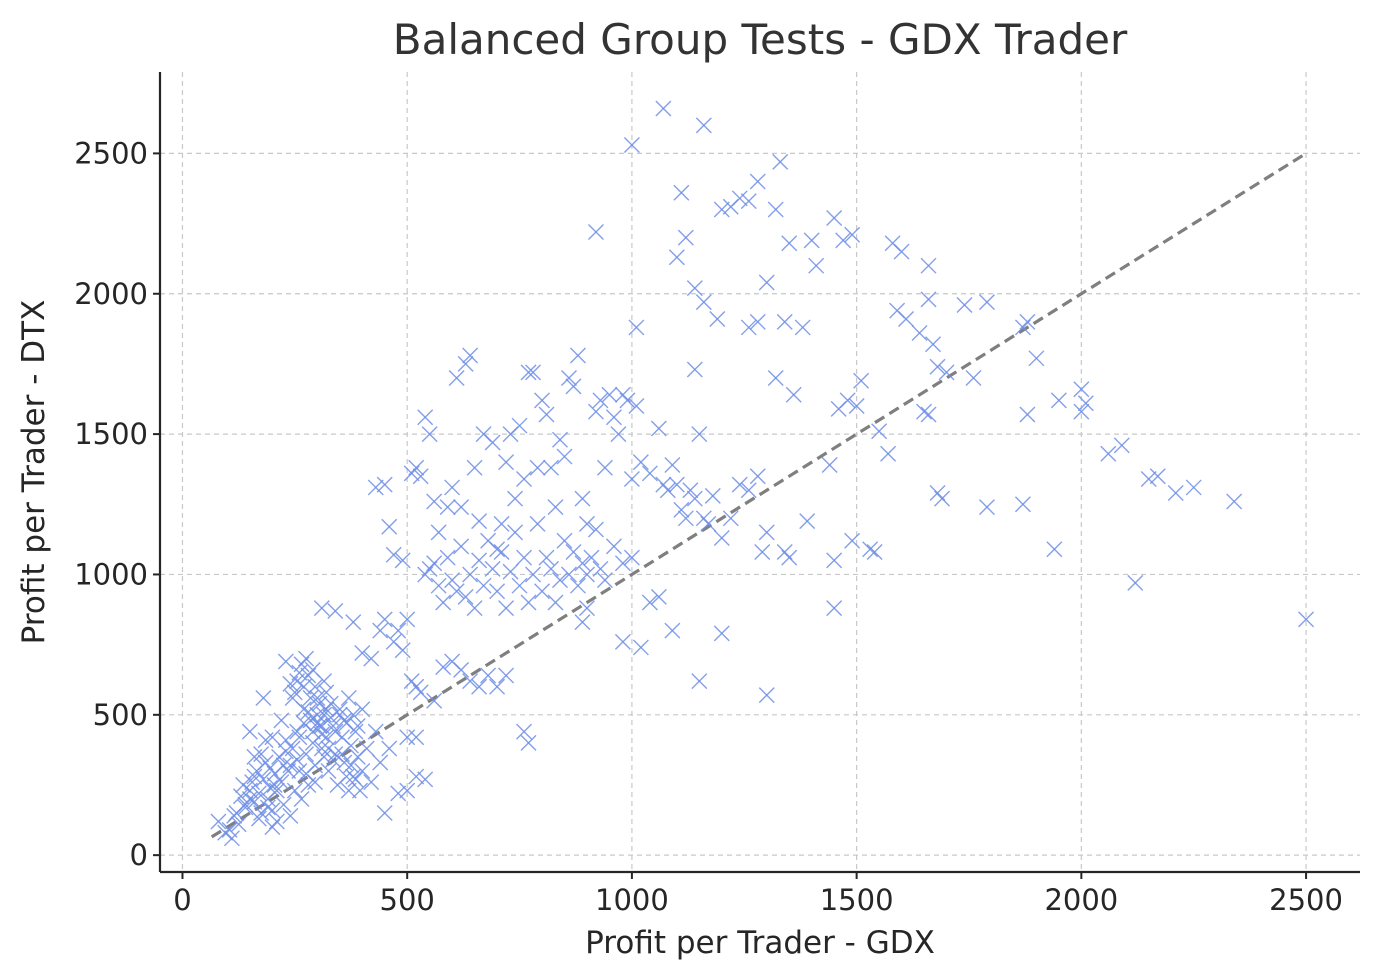 The image size is (1380, 980). Describe the element at coordinates (111, 153) in the screenshot. I see `y-tick-label: 2500` at that location.